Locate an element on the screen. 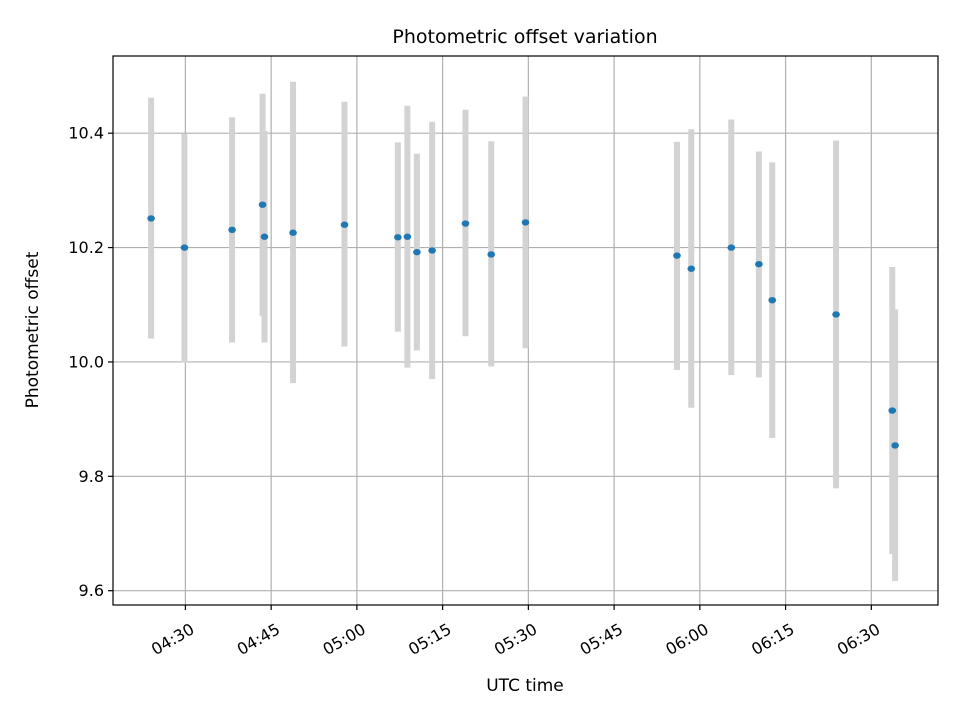  y-tick-label: 9.6 is located at coordinates (91, 590).